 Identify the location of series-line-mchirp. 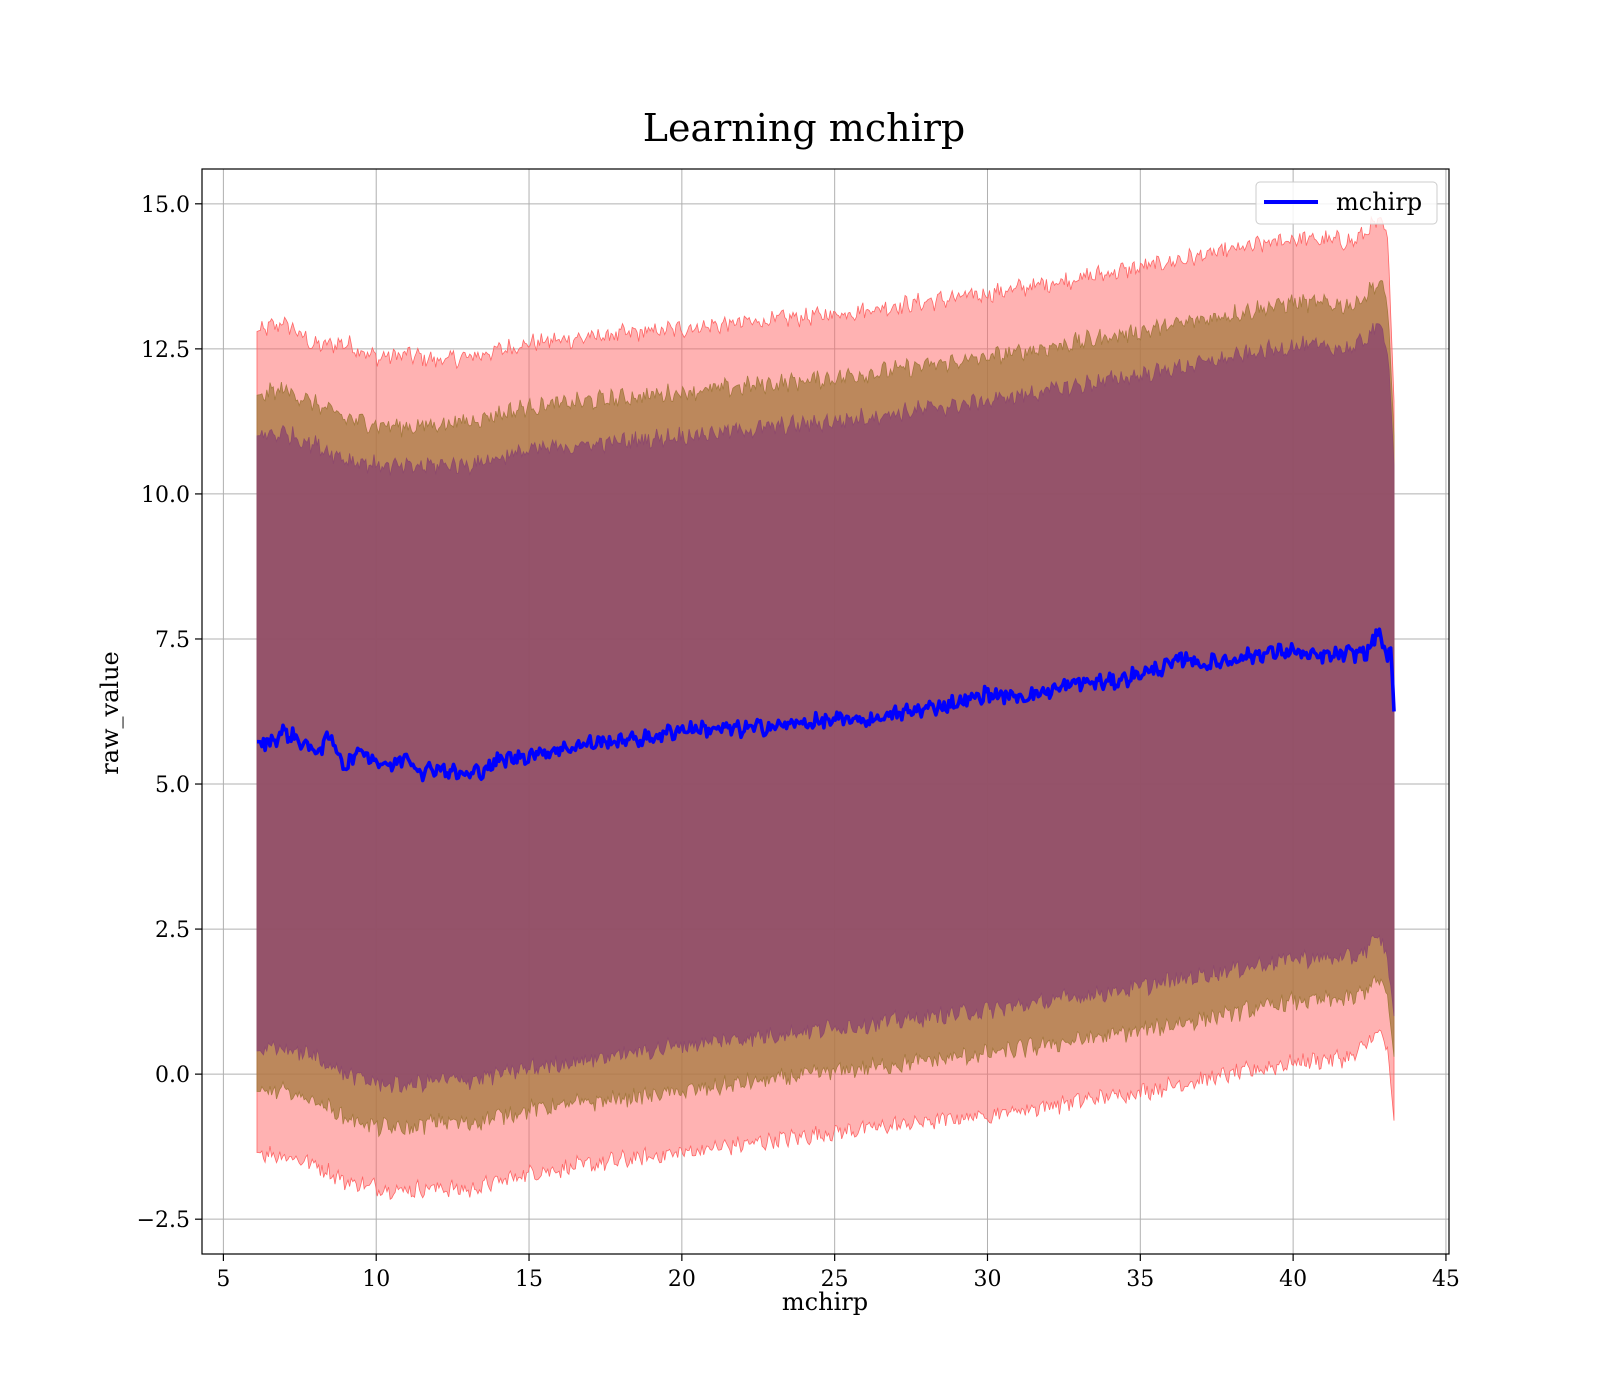
(826, 705).